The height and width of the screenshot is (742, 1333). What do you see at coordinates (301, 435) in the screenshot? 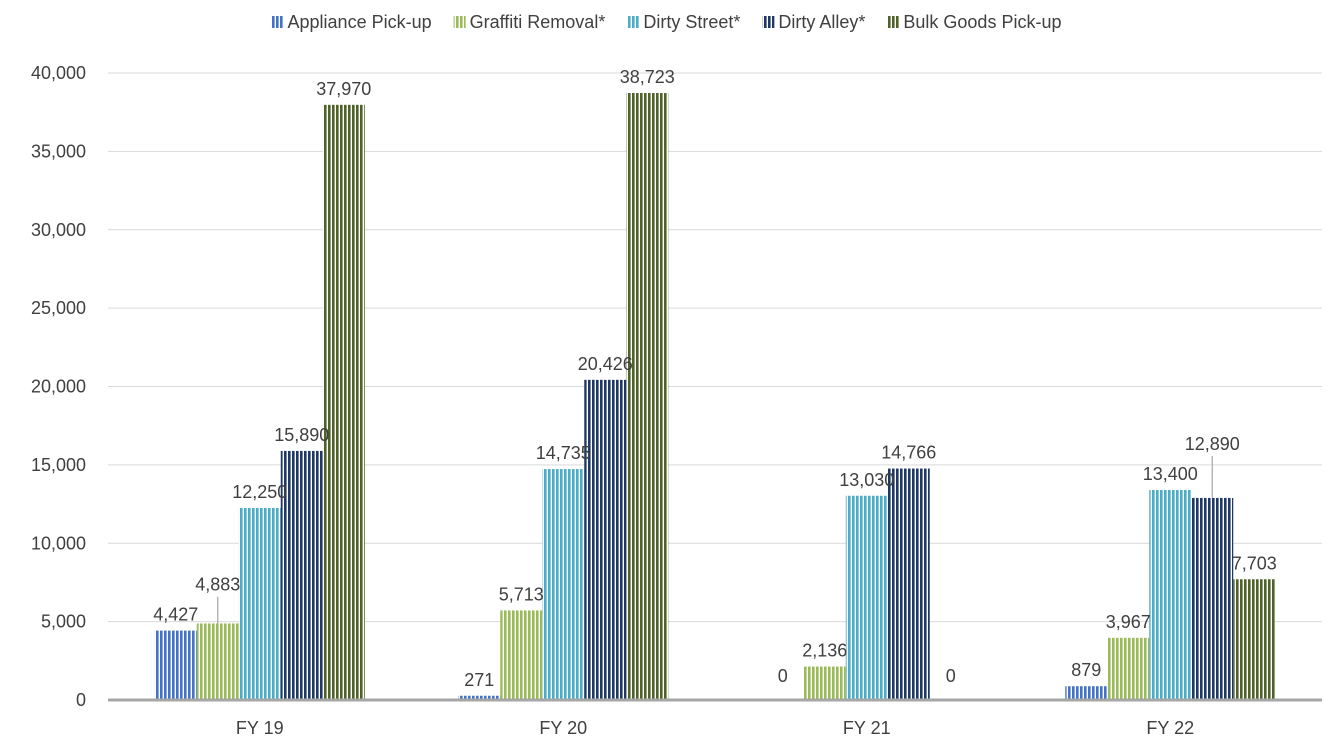
I see `data-label-dirty-alley-fy-19: 15,890` at bounding box center [301, 435].